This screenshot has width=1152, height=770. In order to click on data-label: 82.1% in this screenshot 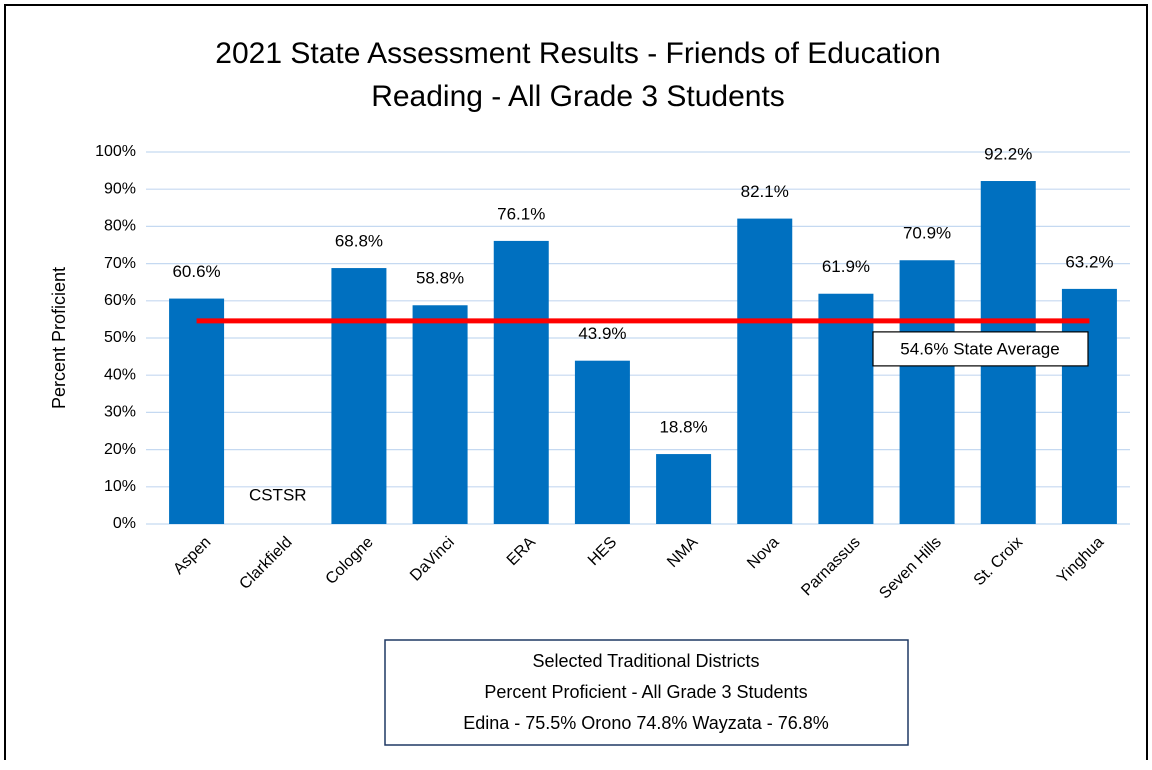, I will do `click(765, 191)`.